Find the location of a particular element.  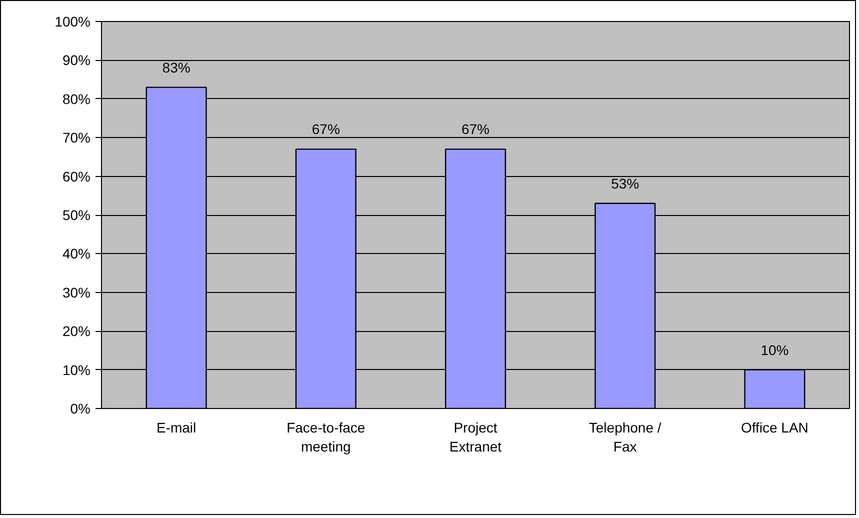

y-tick-label: 60% is located at coordinates (76, 176).